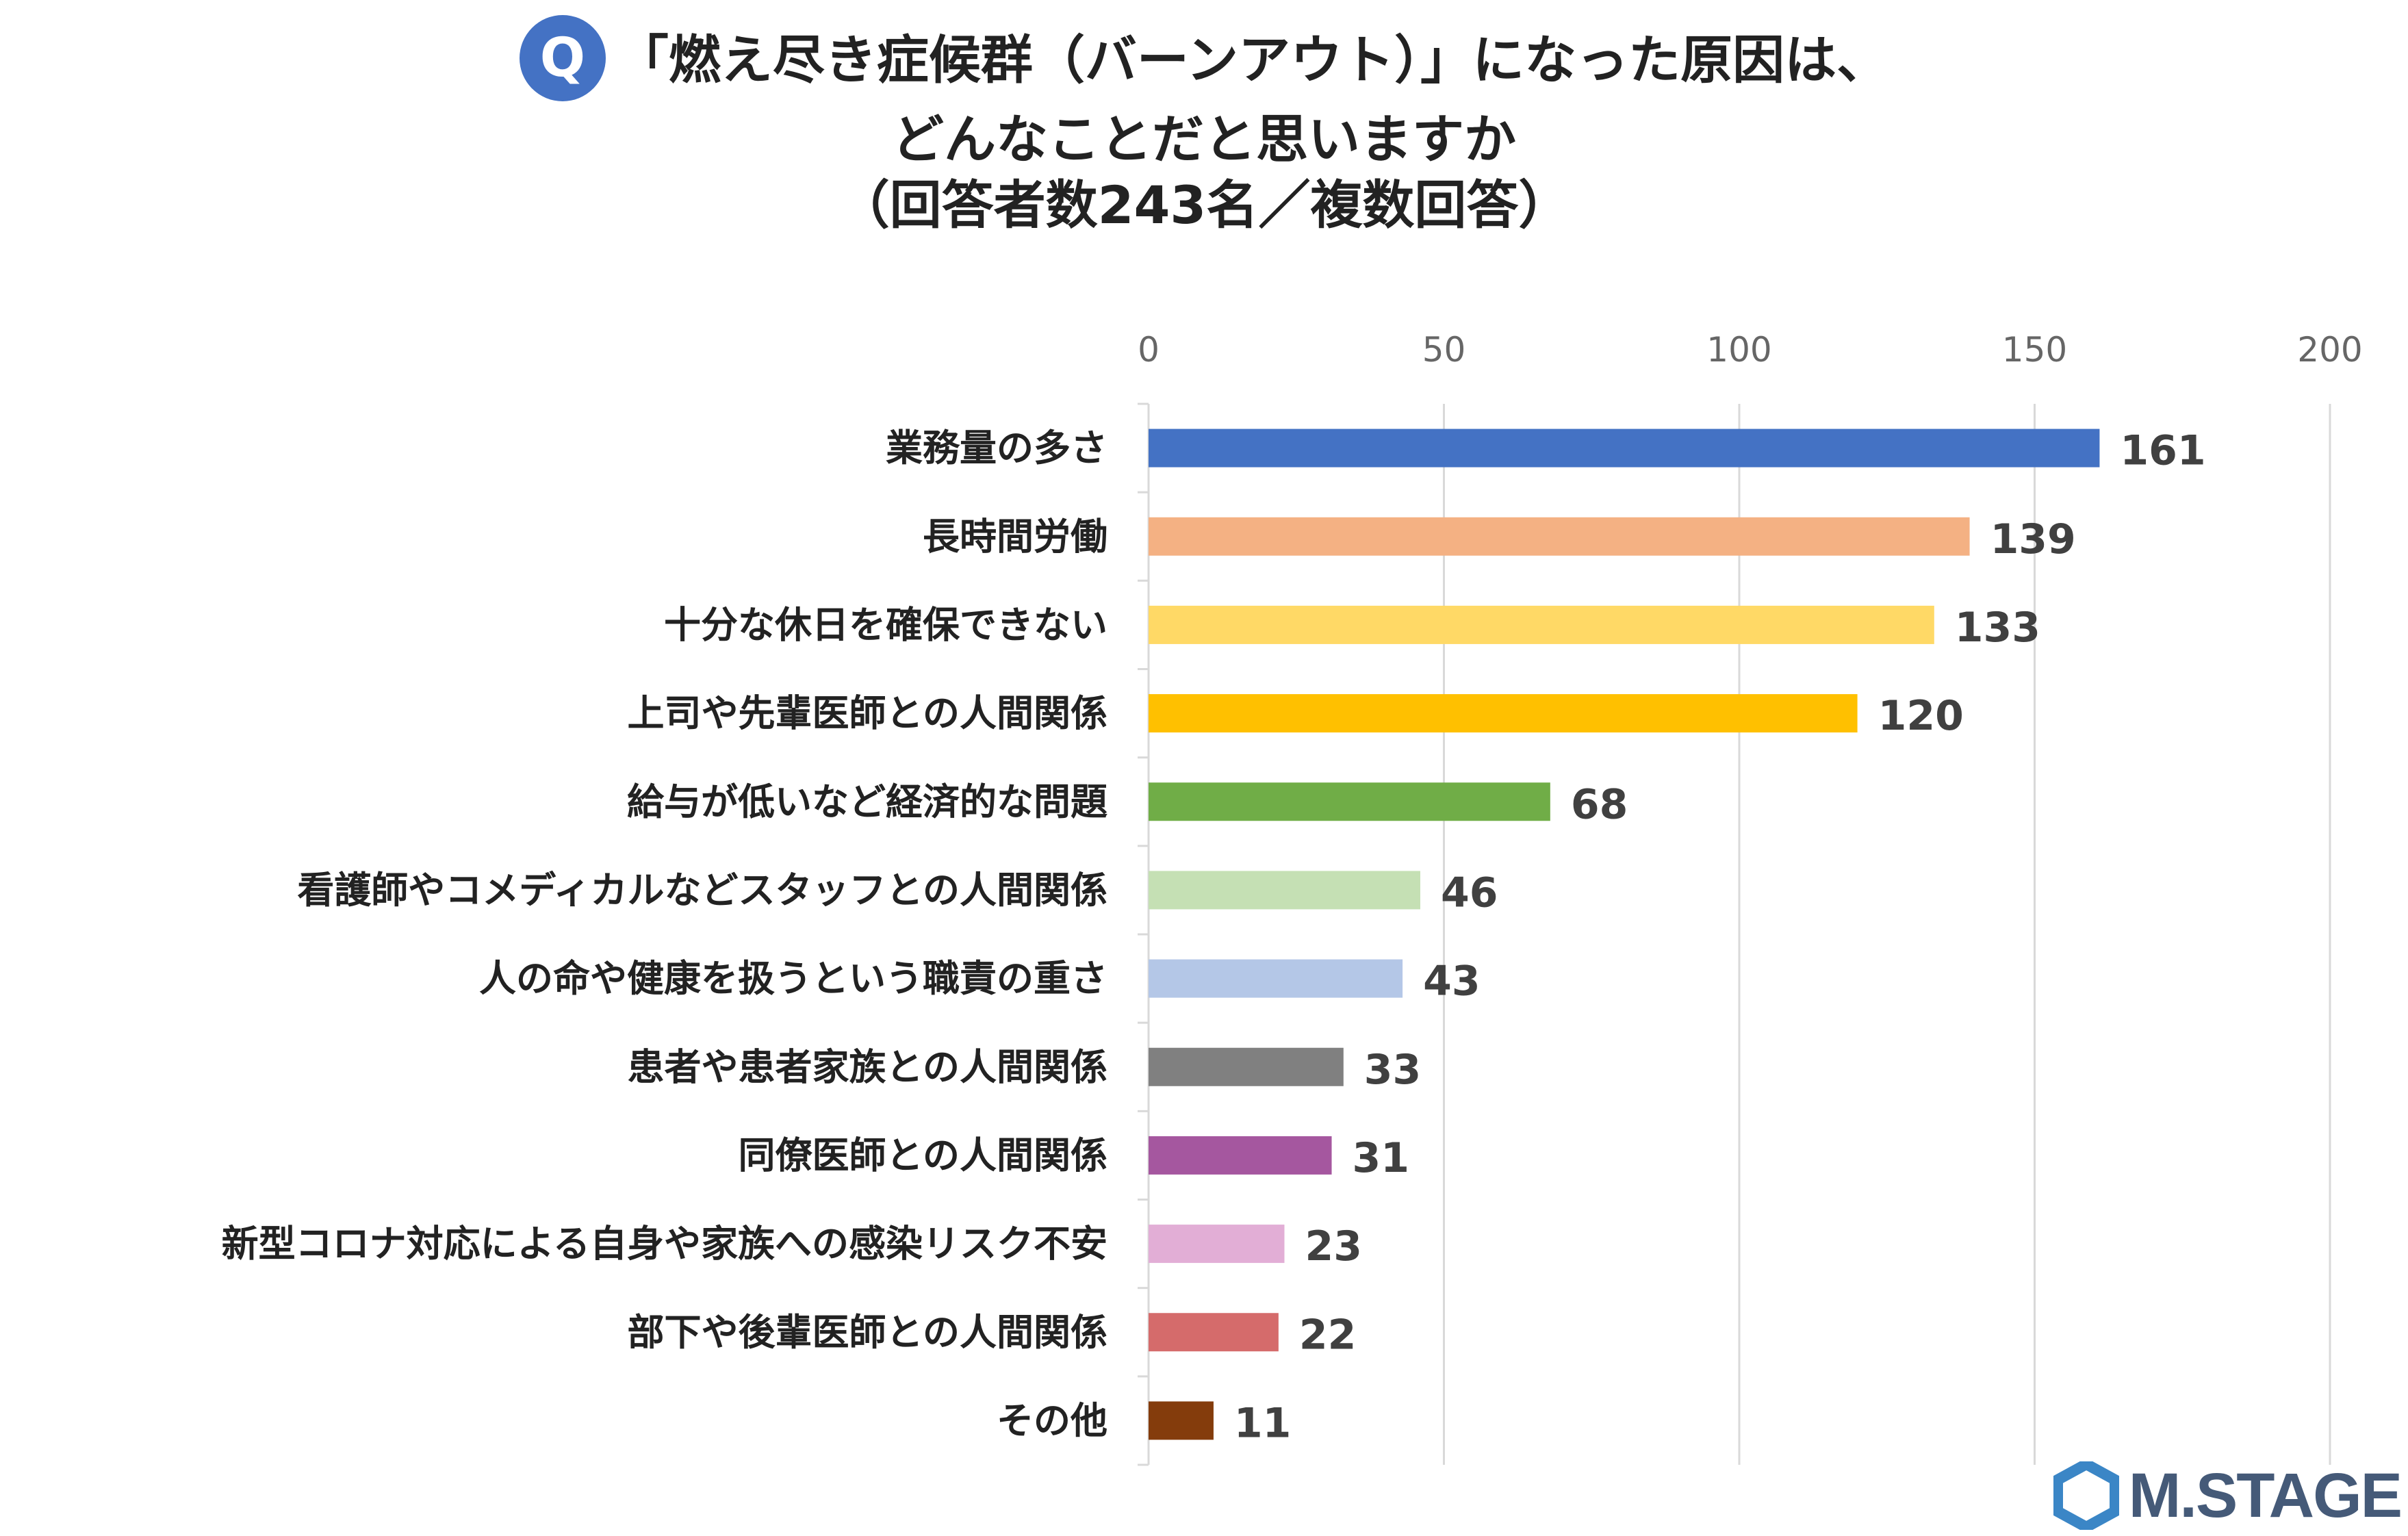 The image size is (2408, 1536). What do you see at coordinates (1738, 350) in the screenshot?
I see `x-tick-label: 100` at bounding box center [1738, 350].